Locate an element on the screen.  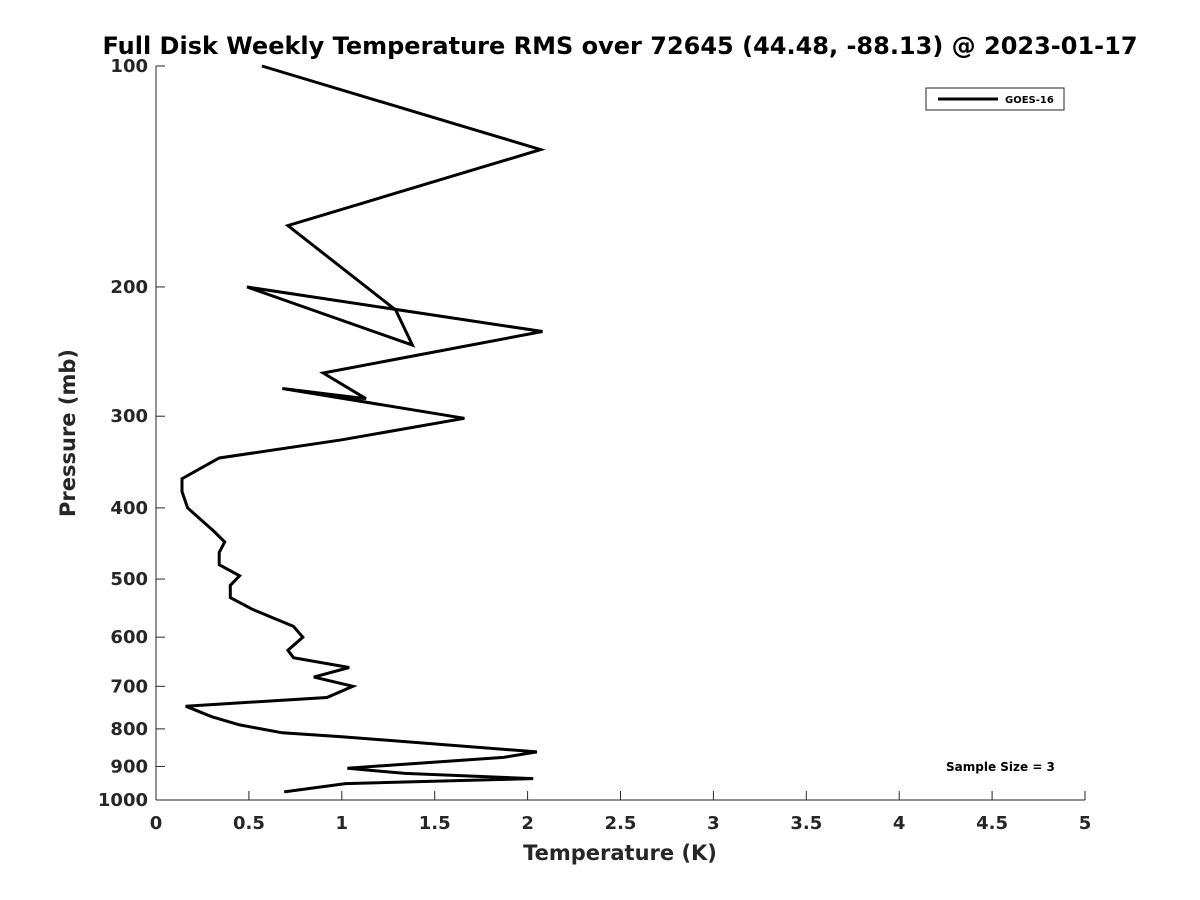
y-tick-label: 800 is located at coordinates (129, 729).